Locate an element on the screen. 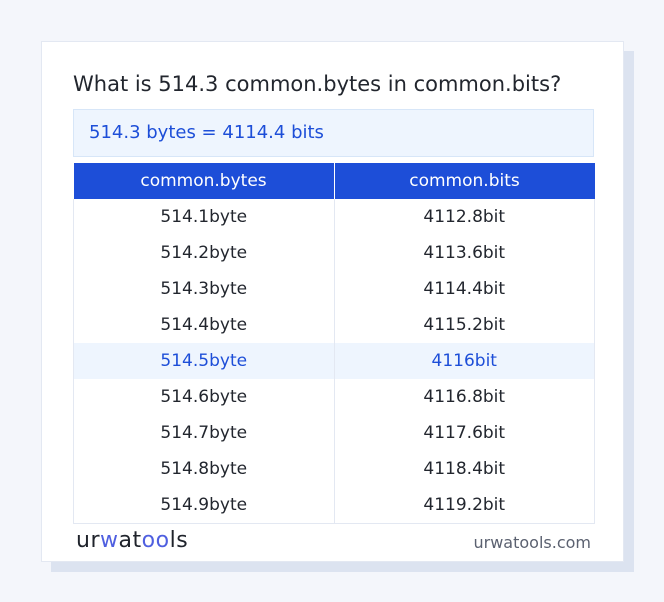 The image size is (664, 602). table-row: 514.4byte 4115.2bit is located at coordinates (334, 325).